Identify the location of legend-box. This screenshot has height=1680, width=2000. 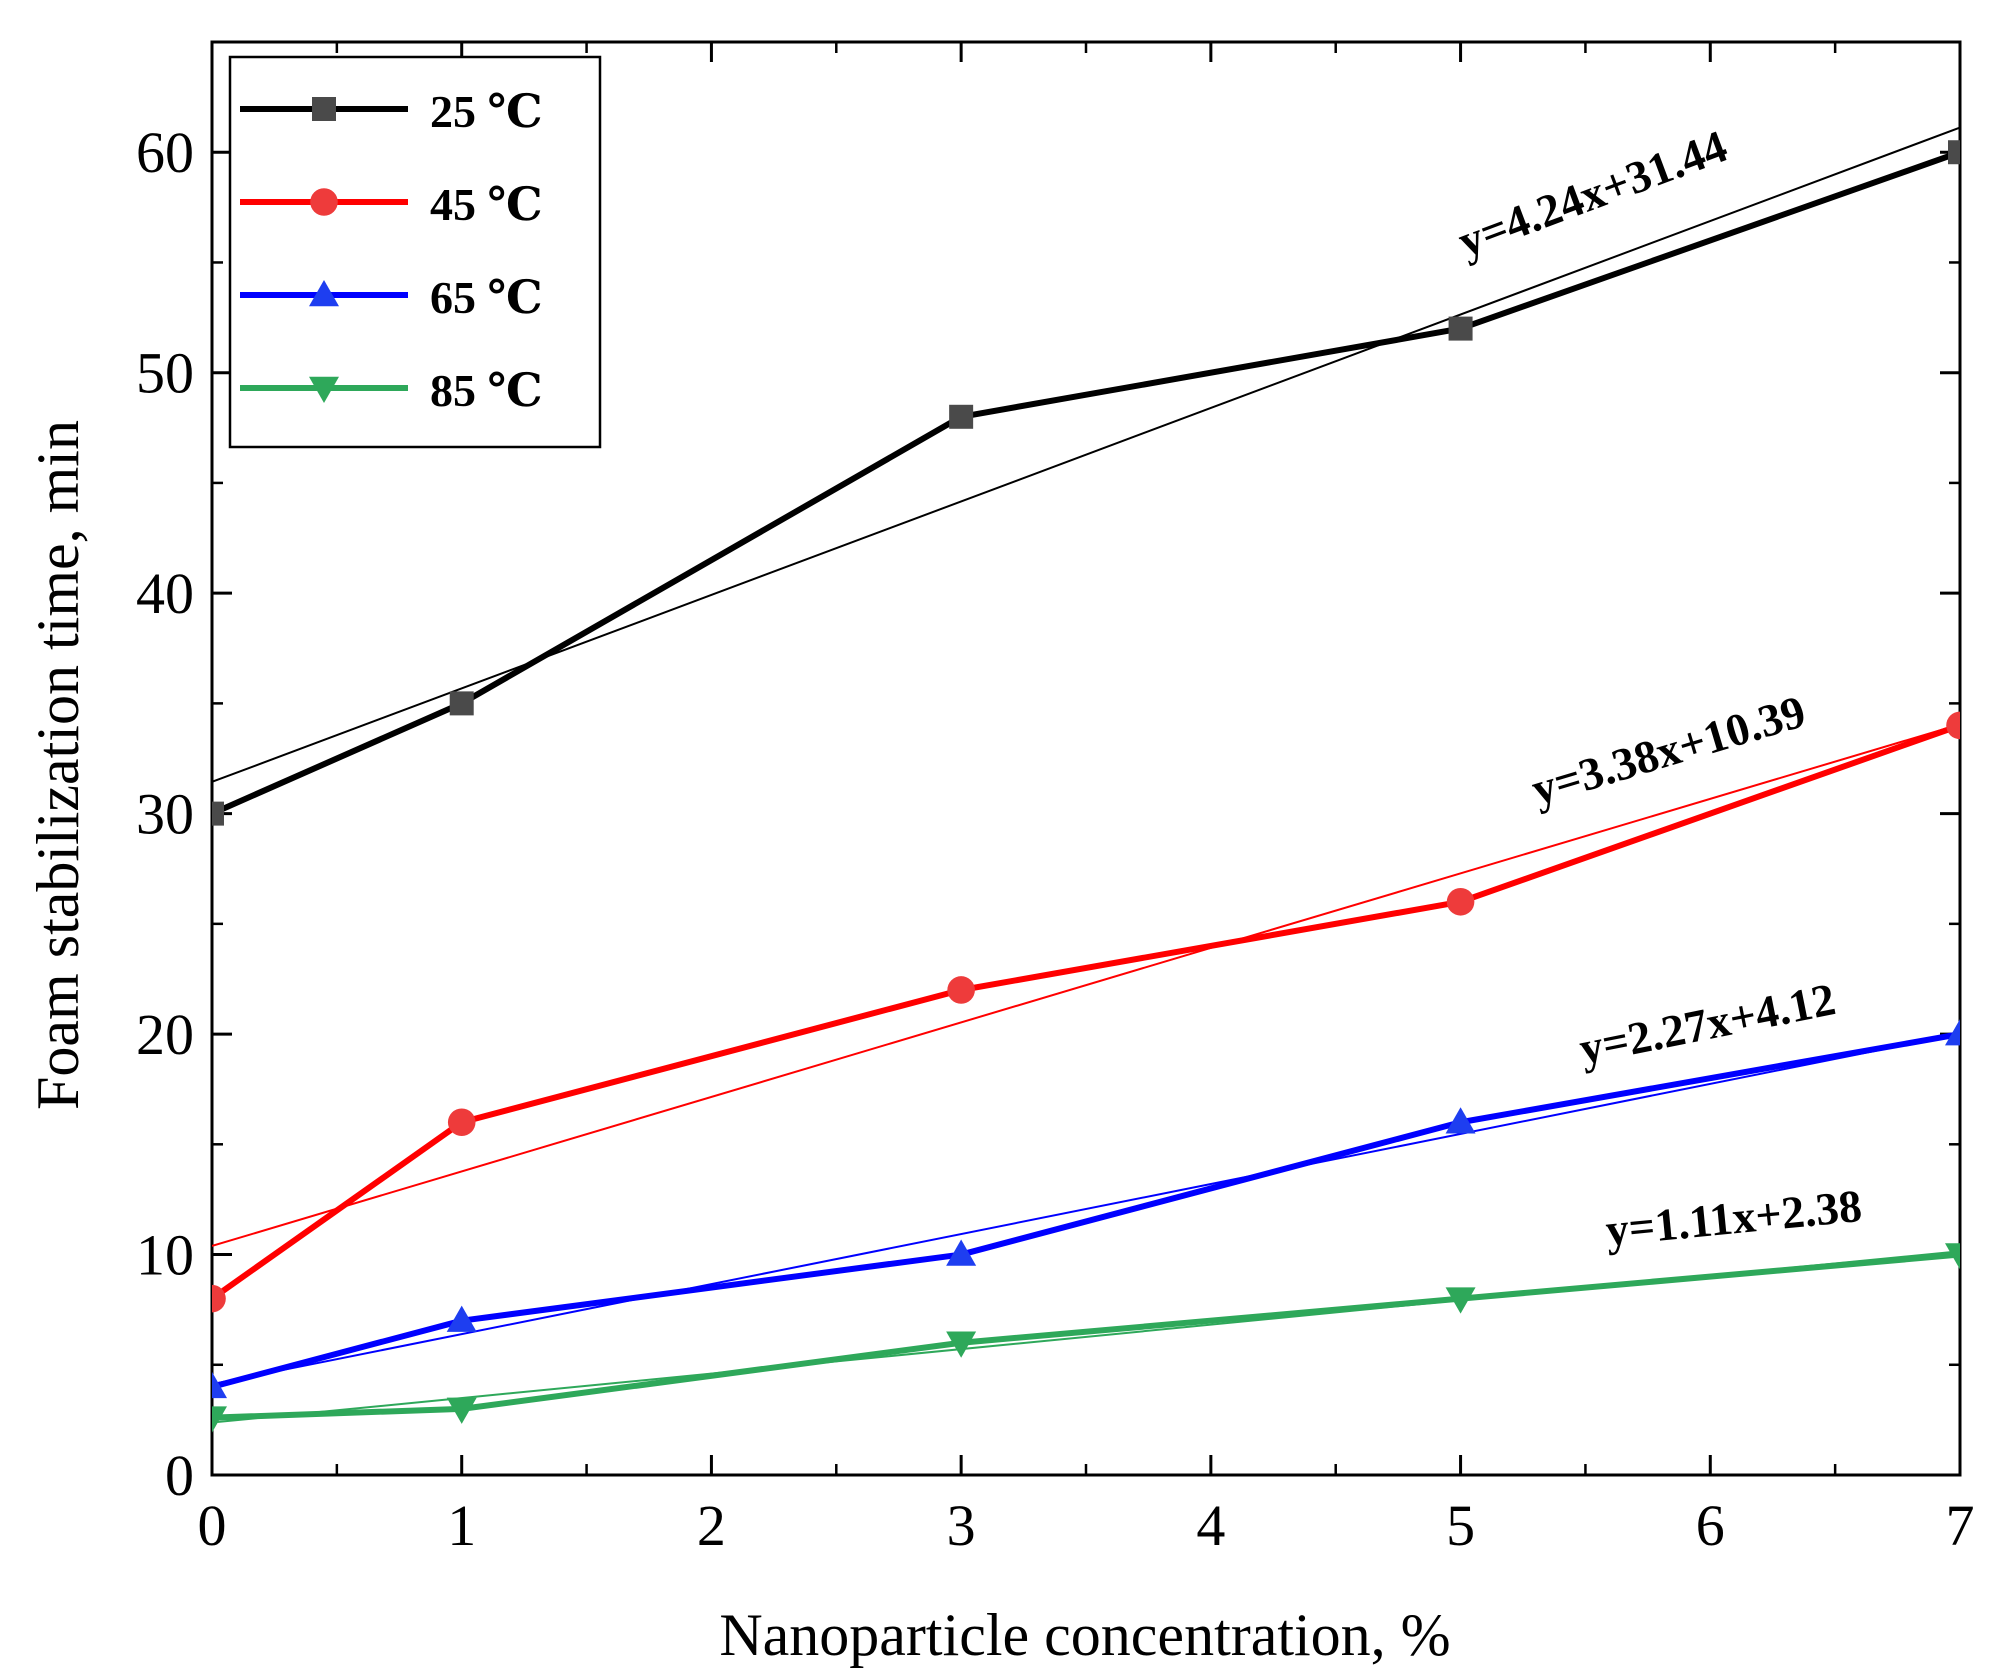
(415, 252).